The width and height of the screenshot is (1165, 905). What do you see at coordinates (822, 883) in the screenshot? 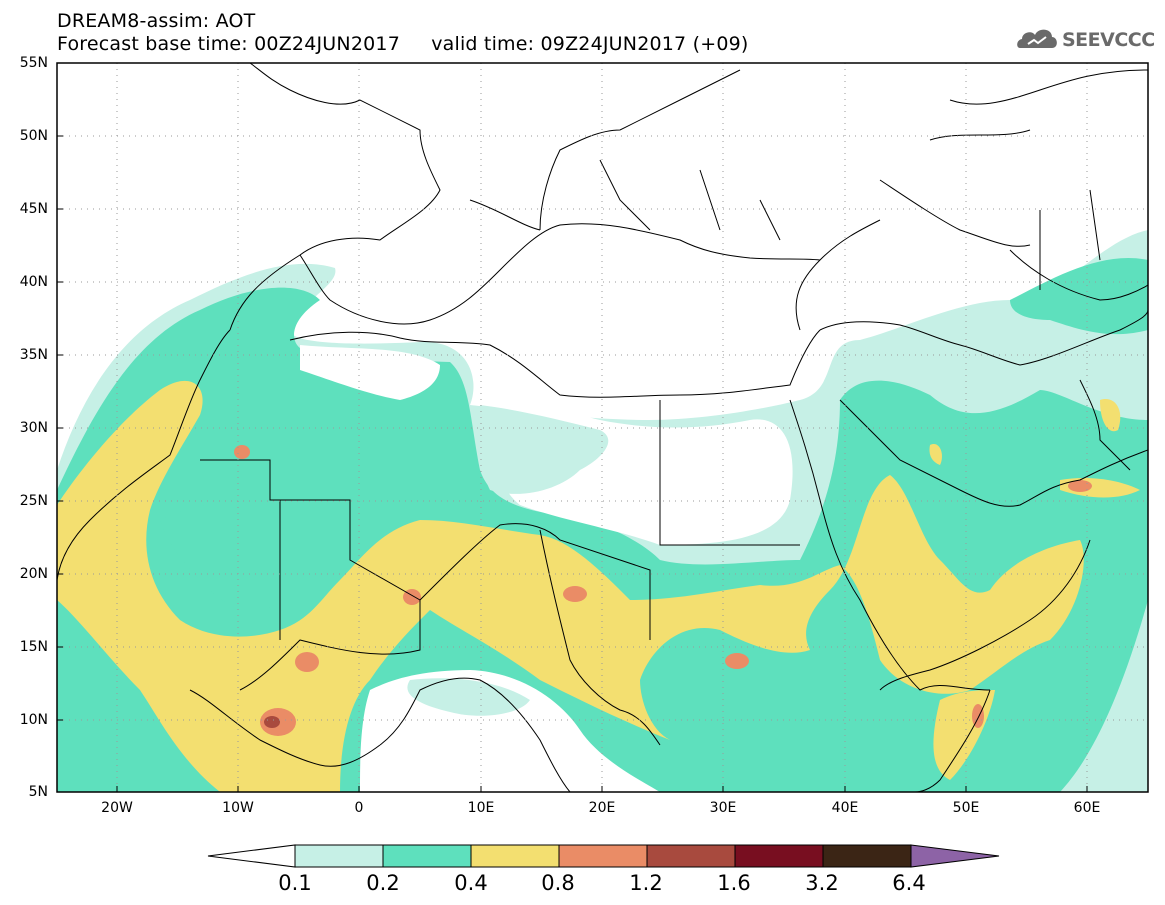
I see `colorbar-tick-3.2: 3.2` at bounding box center [822, 883].